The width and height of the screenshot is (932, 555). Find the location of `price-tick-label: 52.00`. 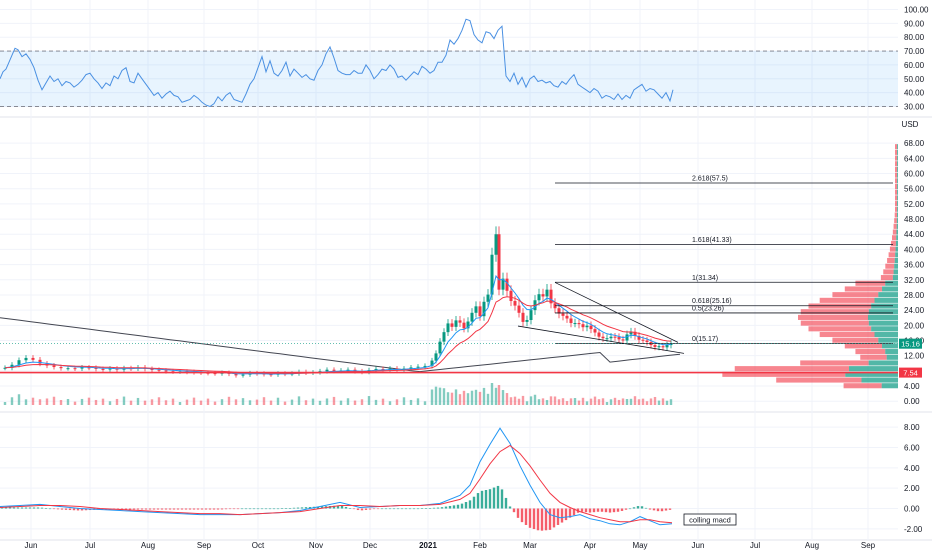

price-tick-label: 52.00 is located at coordinates (914, 204).